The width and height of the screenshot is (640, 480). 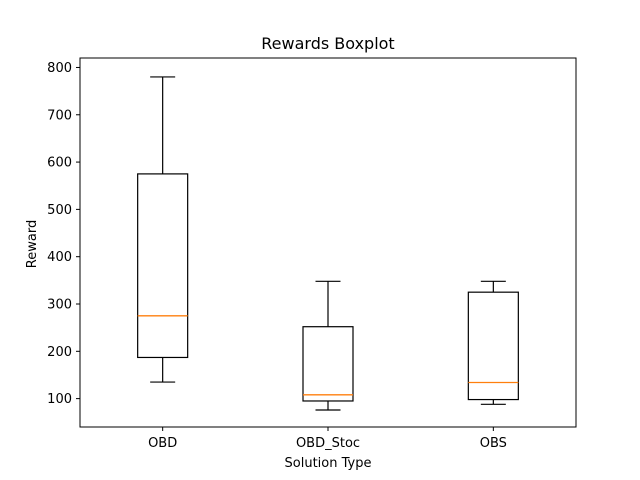 I want to click on y-tick-label: 700, so click(x=59, y=115).